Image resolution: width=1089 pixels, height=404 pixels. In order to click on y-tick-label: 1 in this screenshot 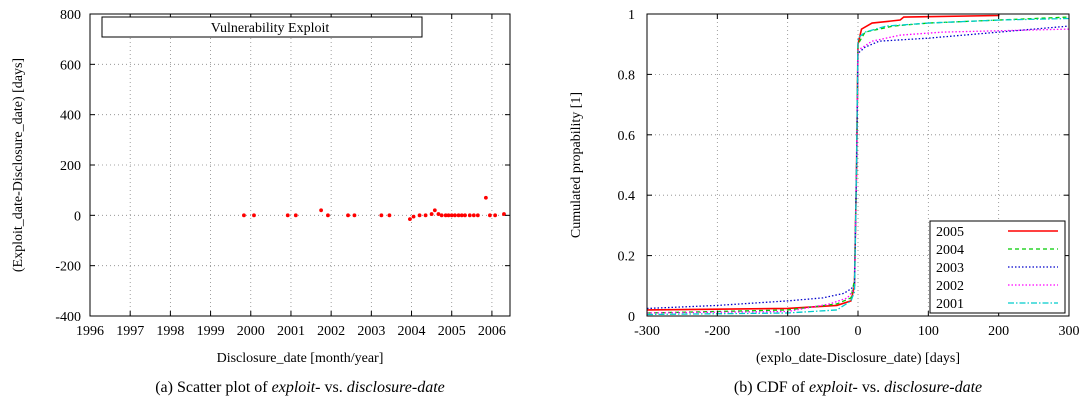, I will do `click(631, 15)`.